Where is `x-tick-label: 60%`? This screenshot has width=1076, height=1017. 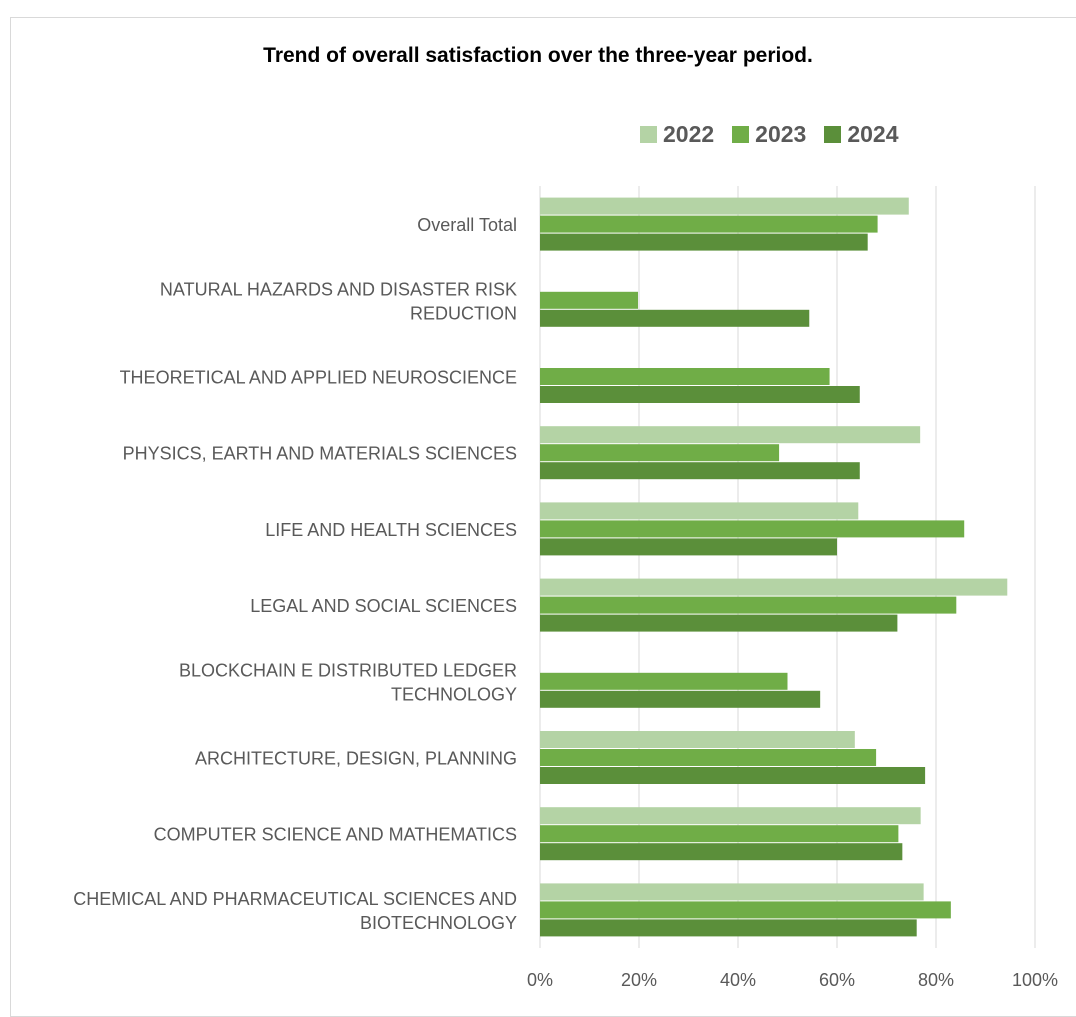 x-tick-label: 60% is located at coordinates (837, 980).